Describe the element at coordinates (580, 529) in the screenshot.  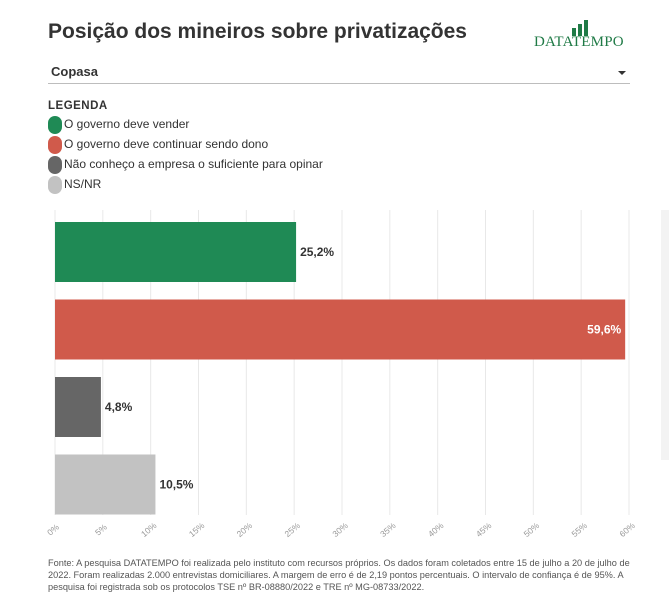
I see `x-tick-label: 55%` at that location.